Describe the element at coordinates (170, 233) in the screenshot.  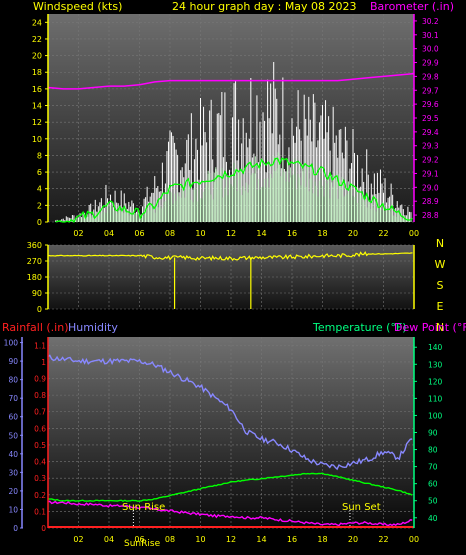
I see `wind-x-tick-label: 08` at that location.